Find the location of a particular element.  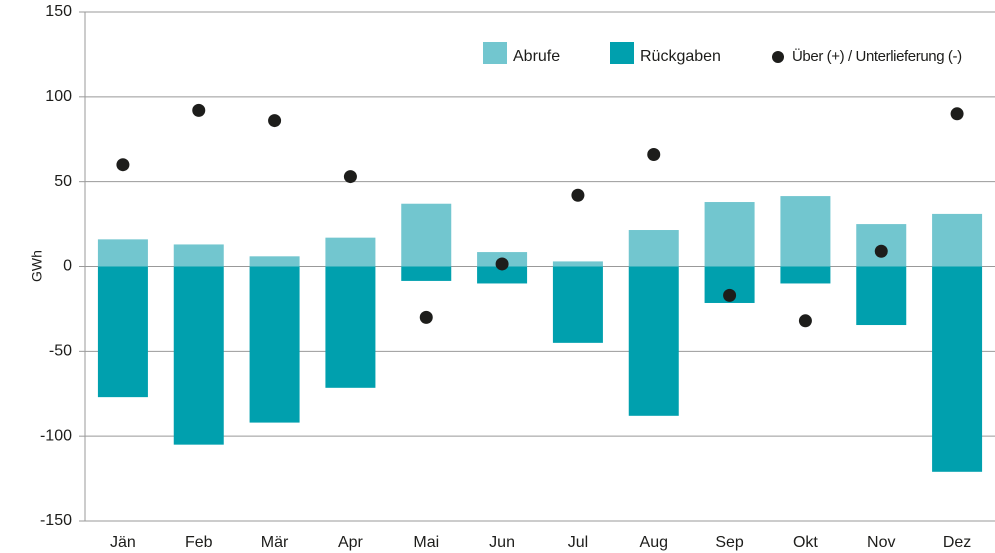

y-tick-label: -50 is located at coordinates (60, 351).